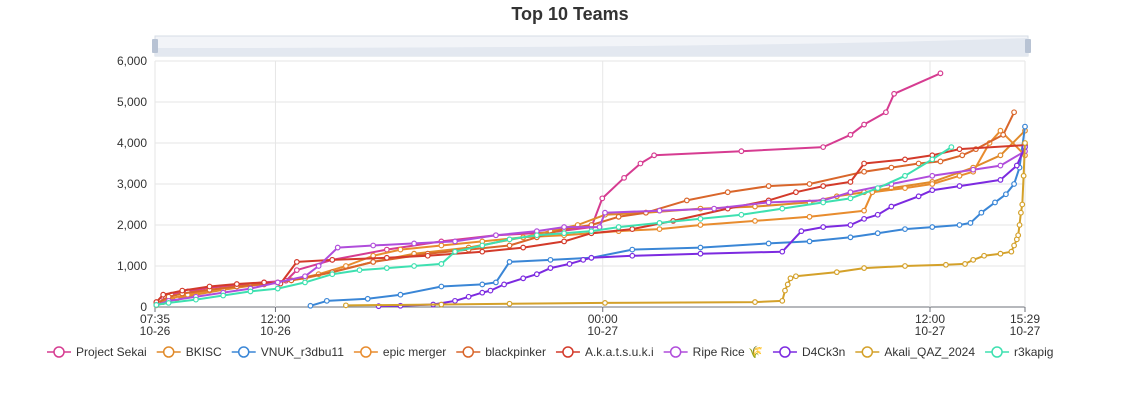 The image size is (1140, 400). Describe the element at coordinates (1019, 352) in the screenshot. I see `legend-item: r3kapig` at that location.